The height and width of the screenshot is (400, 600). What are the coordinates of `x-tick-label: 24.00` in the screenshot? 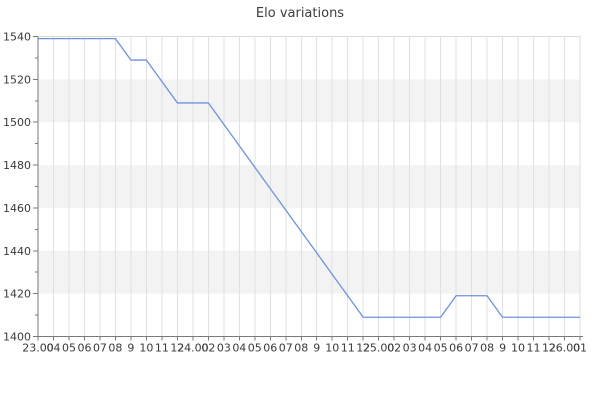 It's located at (193, 348).